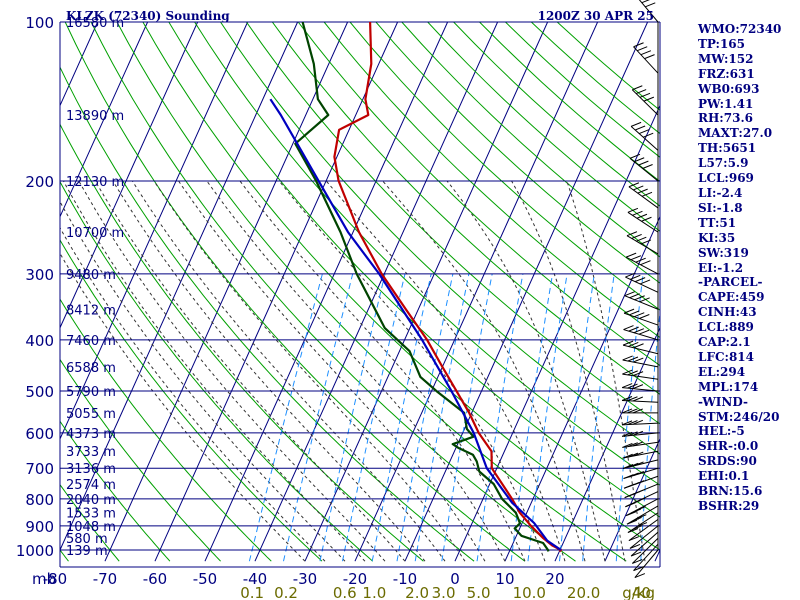 The width and height of the screenshot is (800, 600). I want to click on index-row: WB0:693, so click(729, 88).